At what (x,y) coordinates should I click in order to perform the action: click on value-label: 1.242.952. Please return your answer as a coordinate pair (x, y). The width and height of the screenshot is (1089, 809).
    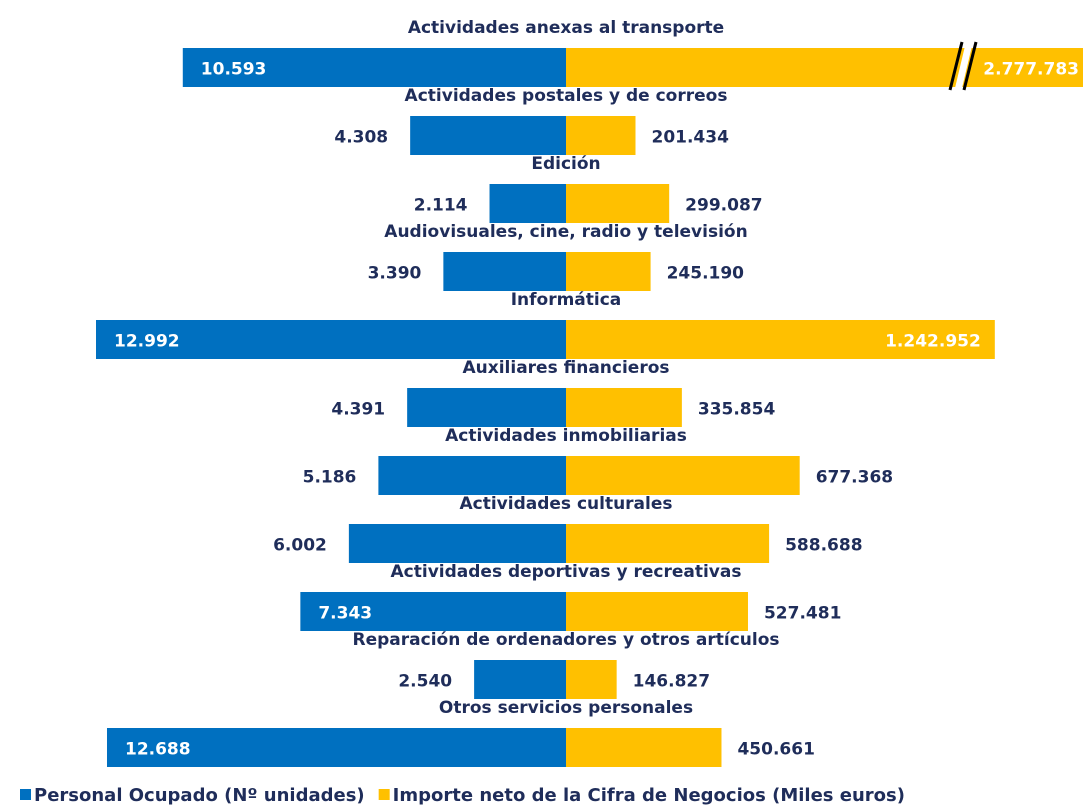
    Looking at the image, I should click on (933, 342).